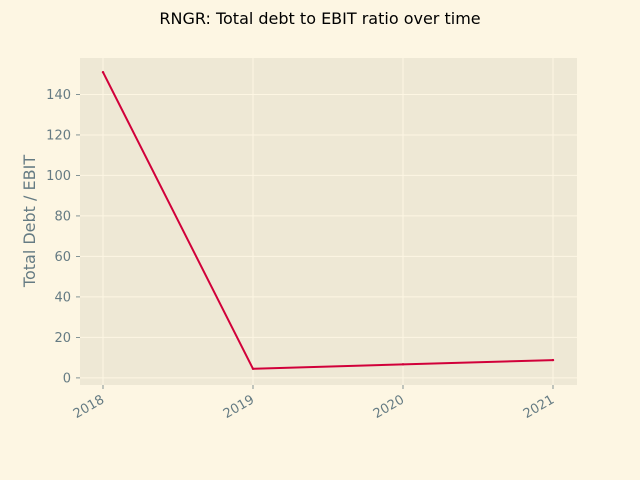 The width and height of the screenshot is (640, 480). I want to click on y-tick-label: 100, so click(58, 176).